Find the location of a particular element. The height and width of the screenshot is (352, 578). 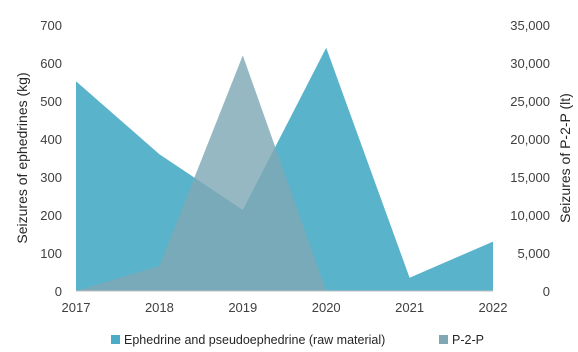

left-y-tick-label: 400 is located at coordinates (51, 139).